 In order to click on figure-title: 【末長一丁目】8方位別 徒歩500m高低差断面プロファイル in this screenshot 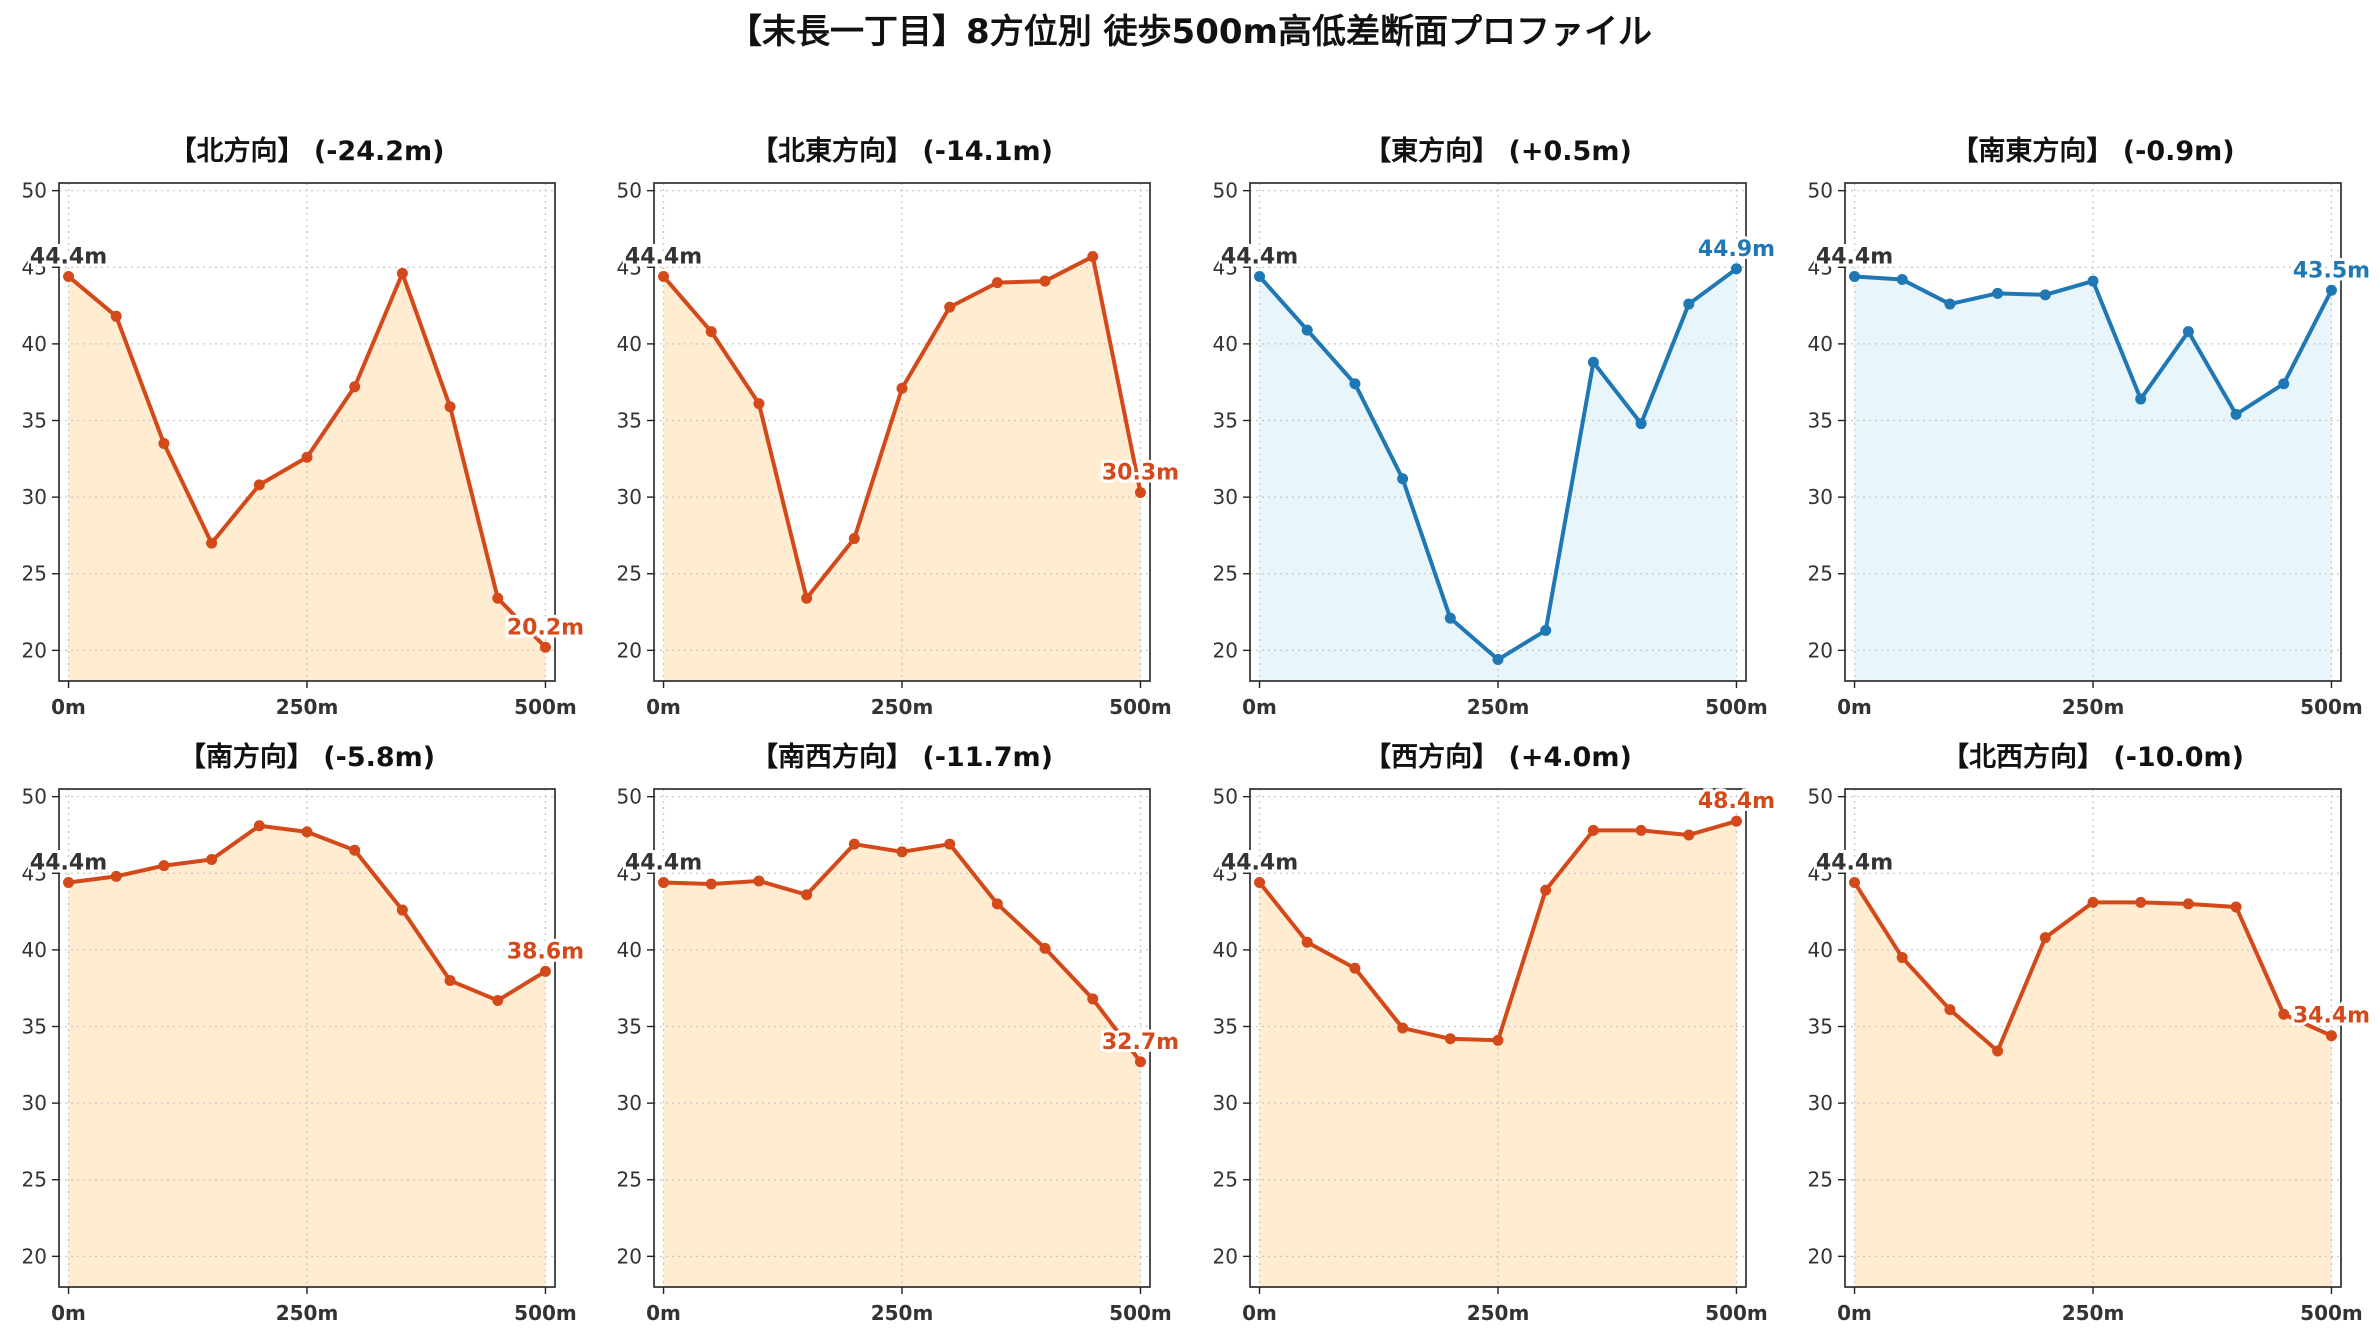, I will do `click(1190, 32)`.